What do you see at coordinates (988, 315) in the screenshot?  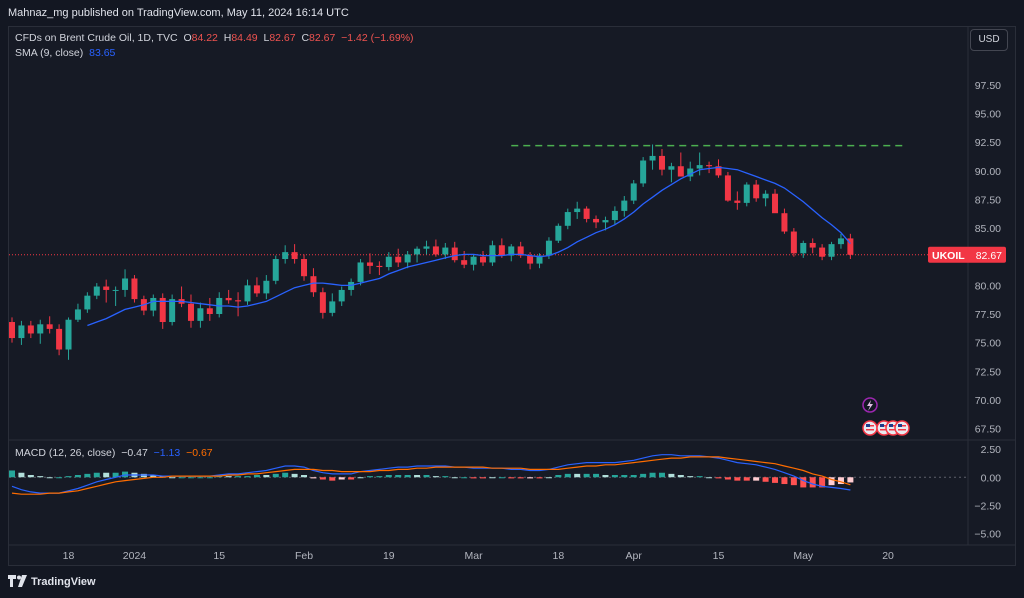 I see `price-tick-label: 77.50` at bounding box center [988, 315].